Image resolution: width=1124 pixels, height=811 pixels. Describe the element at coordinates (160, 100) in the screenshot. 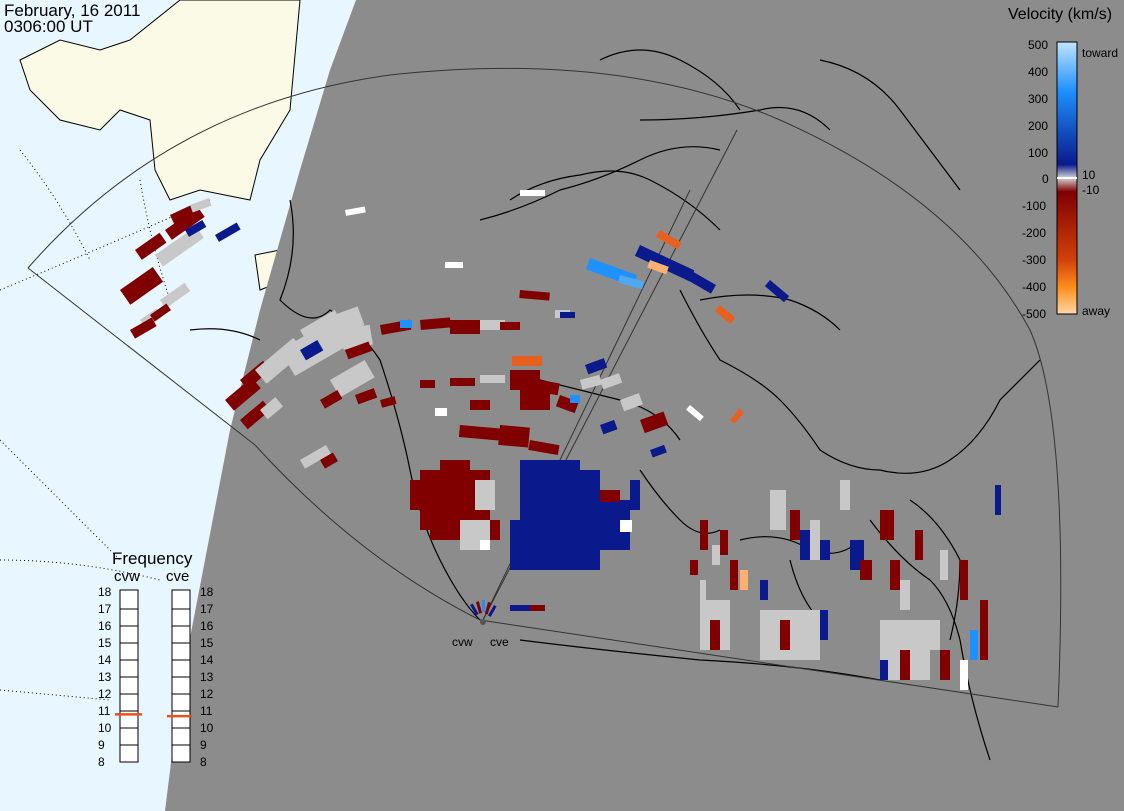

I see `alaska-daylight-land` at that location.